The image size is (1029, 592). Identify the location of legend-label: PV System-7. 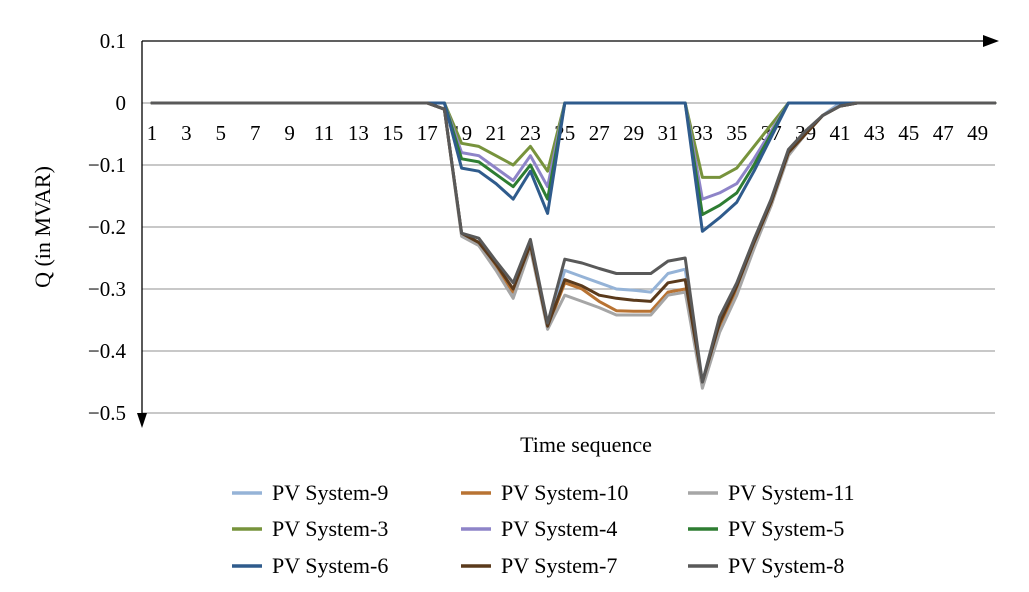
(559, 565).